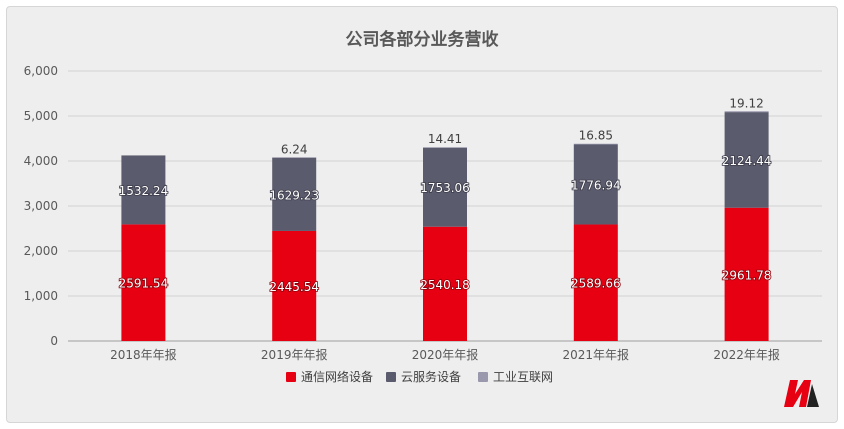  I want to click on data-label: 1532.24, so click(144, 191).